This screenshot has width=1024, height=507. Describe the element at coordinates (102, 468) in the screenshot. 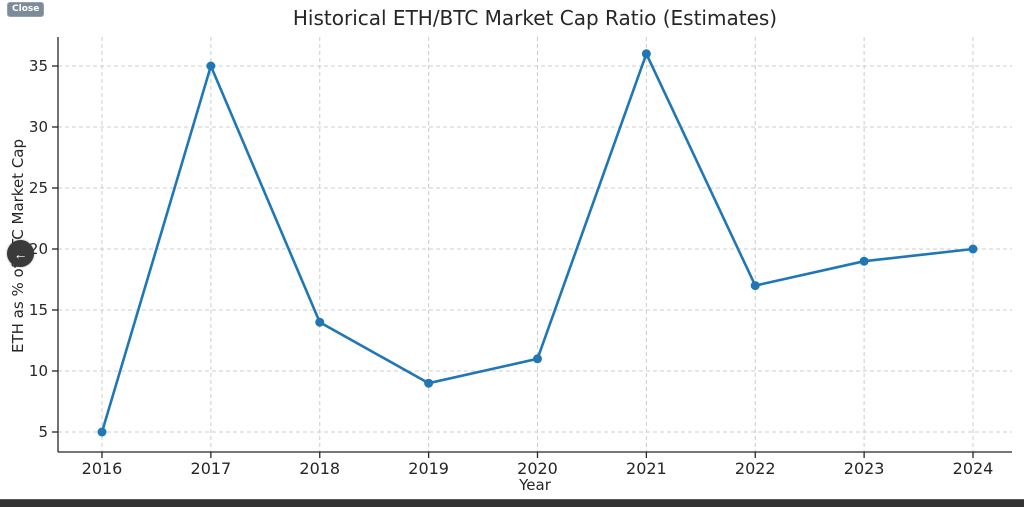

I see `x-tick-label: 2016` at that location.